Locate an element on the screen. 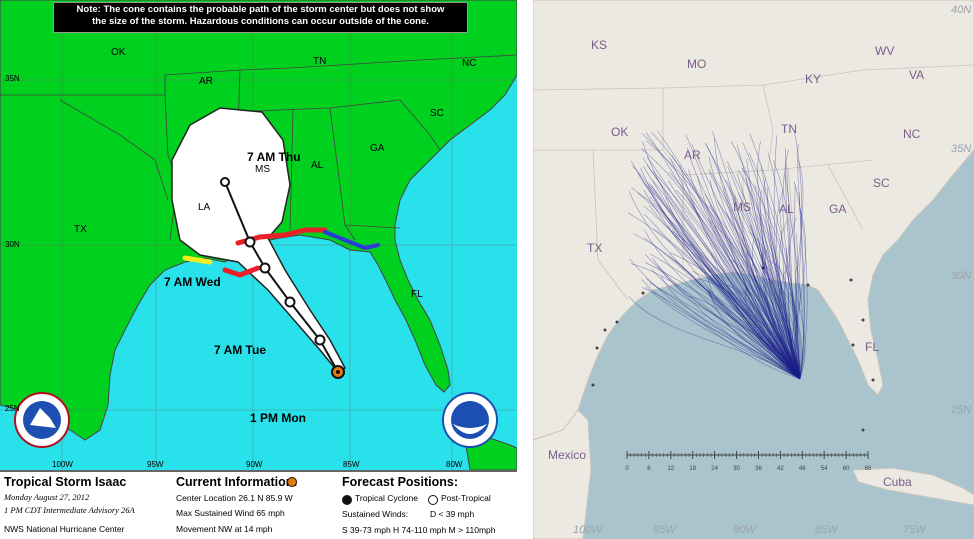 The height and width of the screenshot is (539, 974). forecast-label-wed: 7 AM Wed is located at coordinates (192, 282).